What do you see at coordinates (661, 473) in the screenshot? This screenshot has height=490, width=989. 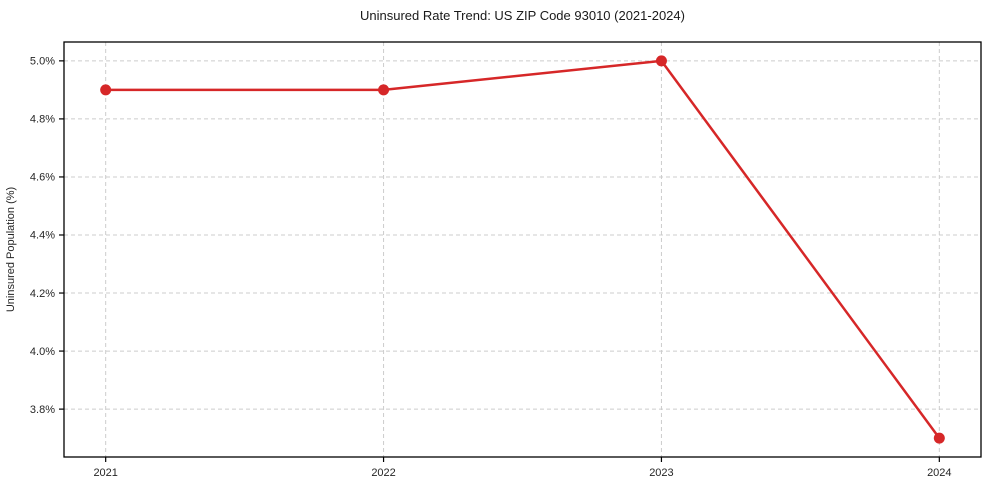 I see `x-tick-label: 2023` at bounding box center [661, 473].